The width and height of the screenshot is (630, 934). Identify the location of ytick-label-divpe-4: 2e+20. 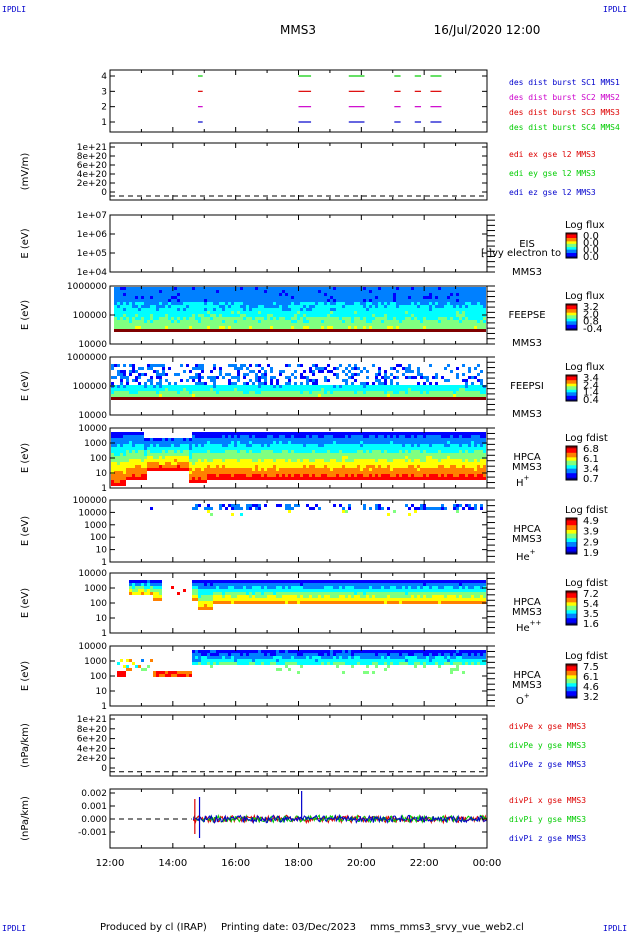
(92, 759).